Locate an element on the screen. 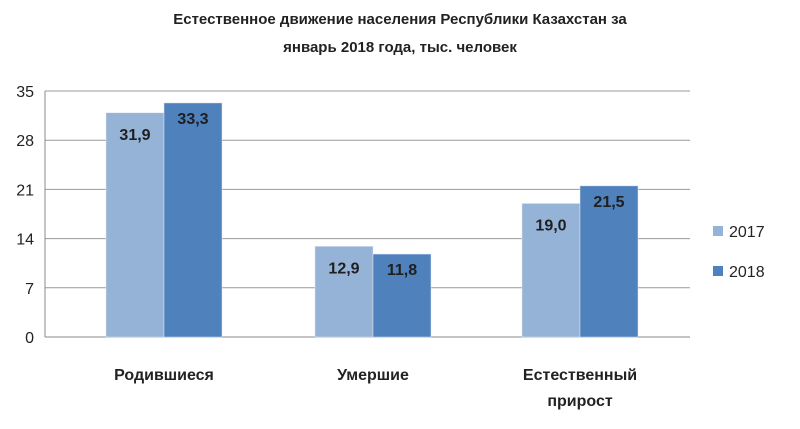  x-tick-label: Естественный is located at coordinates (580, 375).